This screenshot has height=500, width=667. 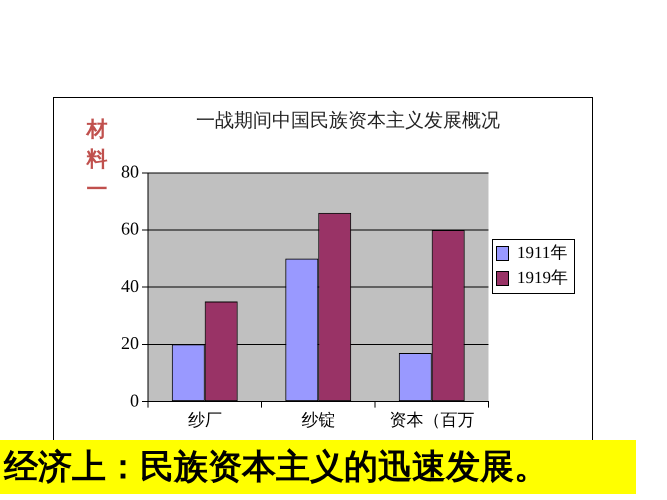 I want to click on x-tick-label: 资本（百万, so click(x=431, y=420).